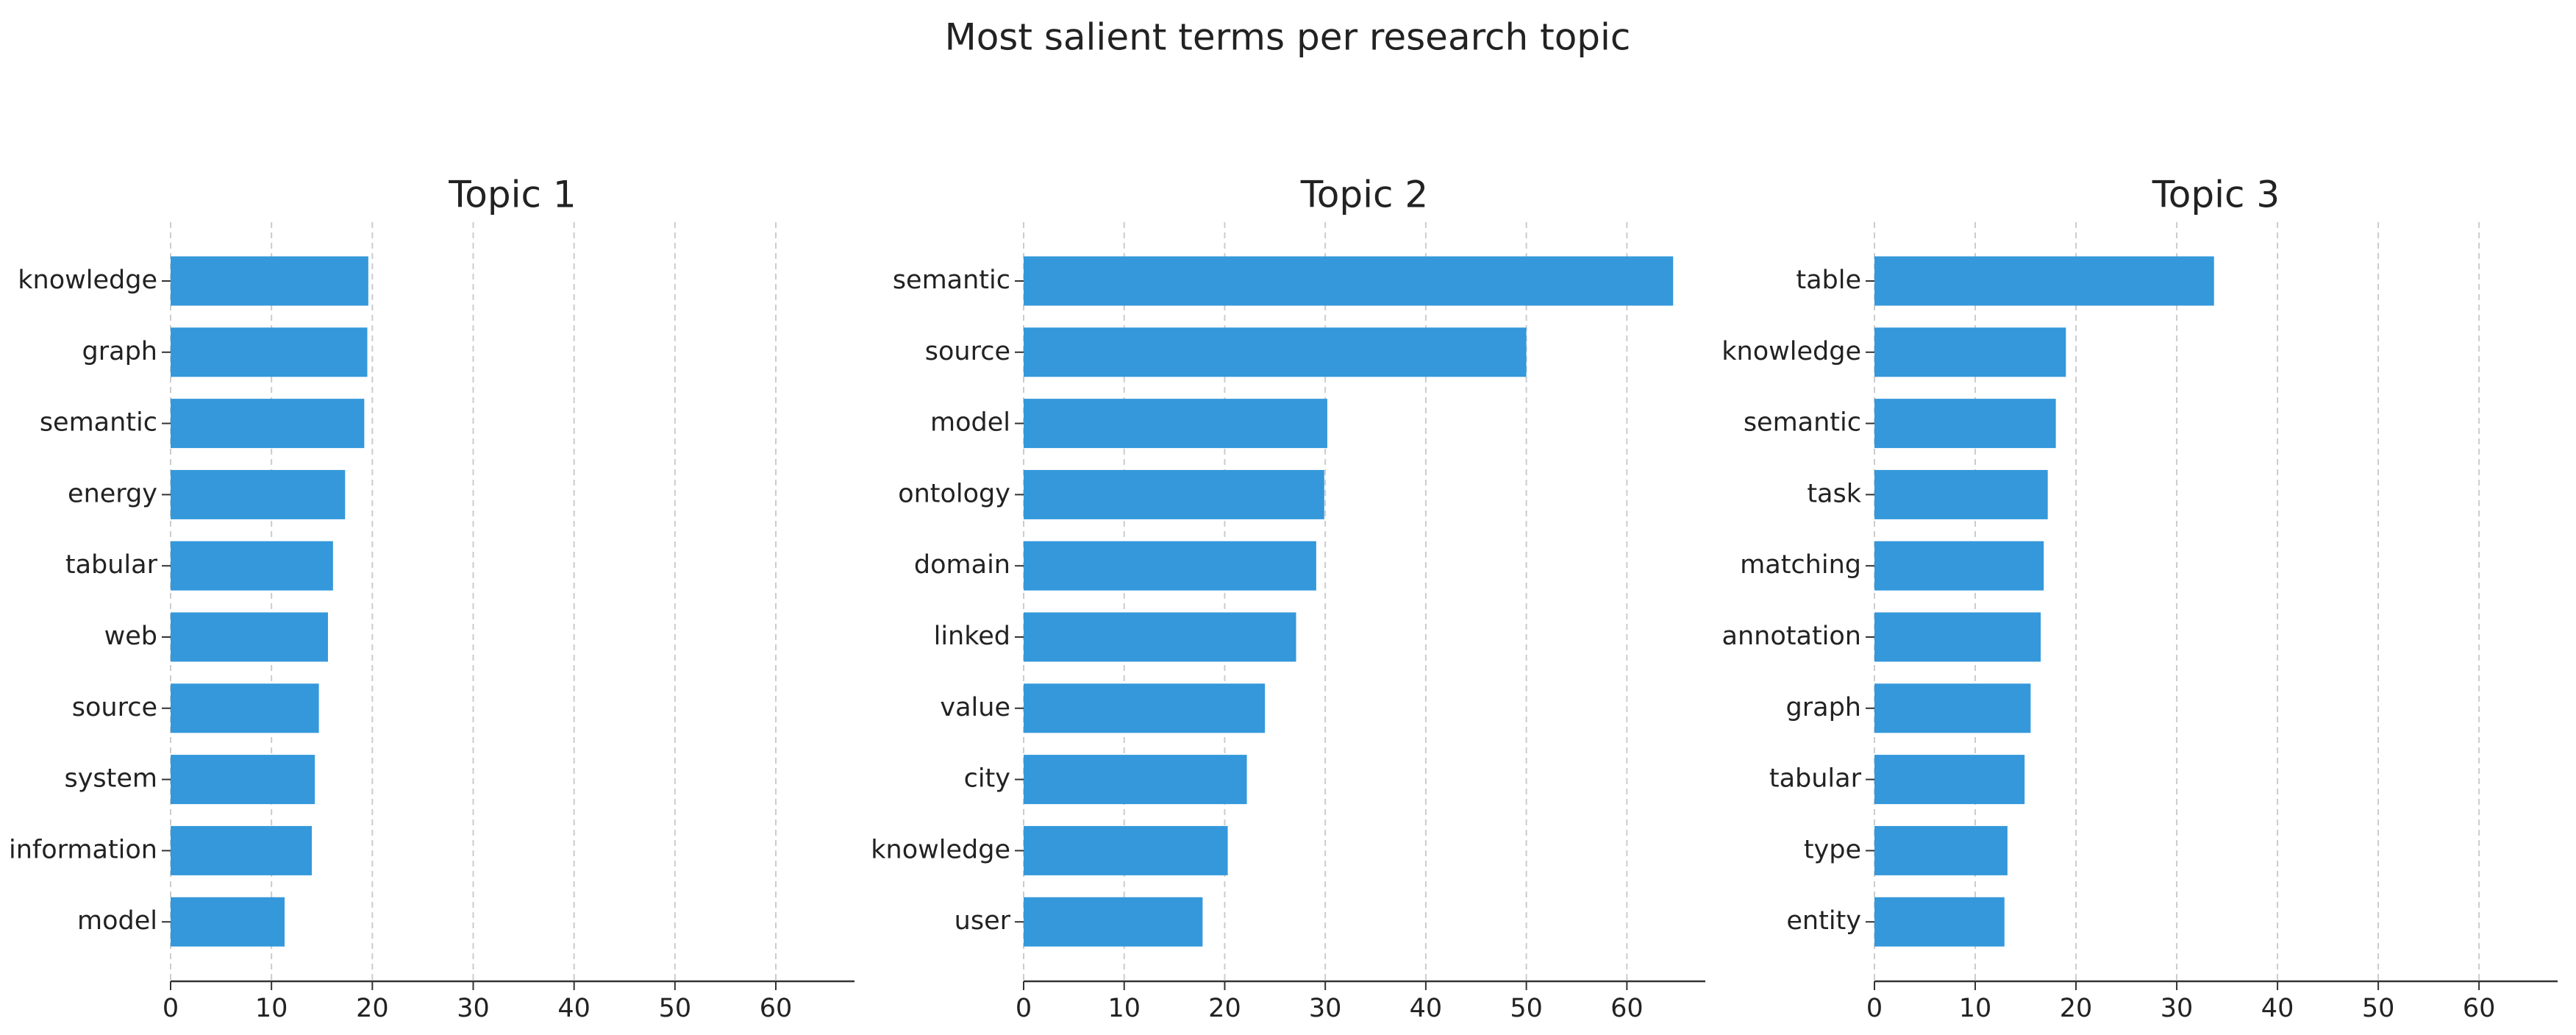  What do you see at coordinates (2216, 195) in the screenshot?
I see `subplot-title: Topic 3` at bounding box center [2216, 195].